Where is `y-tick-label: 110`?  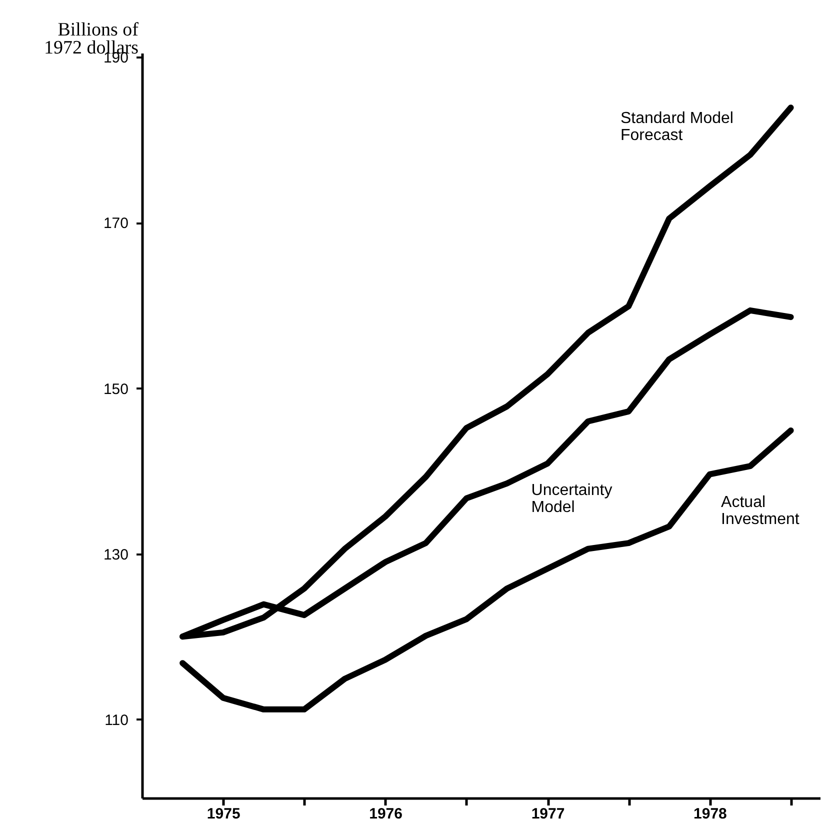
y-tick-label: 110 is located at coordinates (116, 720).